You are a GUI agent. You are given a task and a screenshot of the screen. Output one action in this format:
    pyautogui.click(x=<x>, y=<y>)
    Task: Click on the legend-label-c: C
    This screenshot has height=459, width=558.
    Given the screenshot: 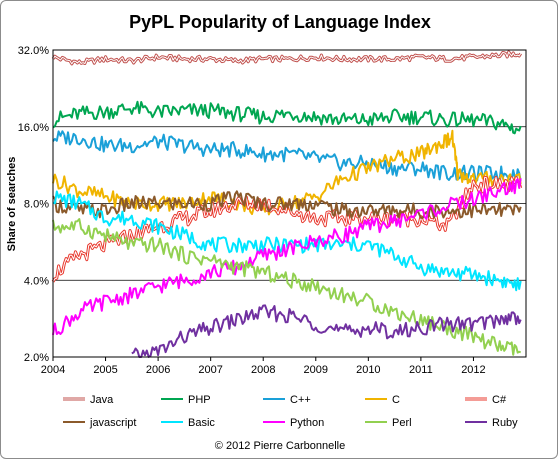 What is the action you would take?
    pyautogui.click(x=396, y=400)
    